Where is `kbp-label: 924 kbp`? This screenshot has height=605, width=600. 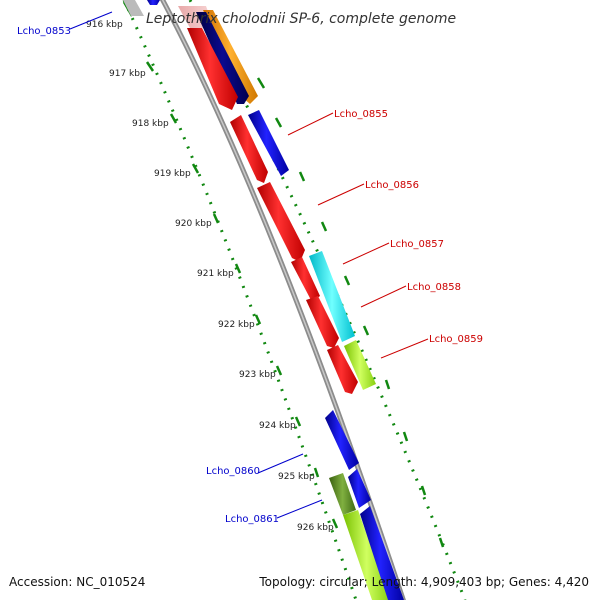 kbp-label: 924 kbp is located at coordinates (277, 426).